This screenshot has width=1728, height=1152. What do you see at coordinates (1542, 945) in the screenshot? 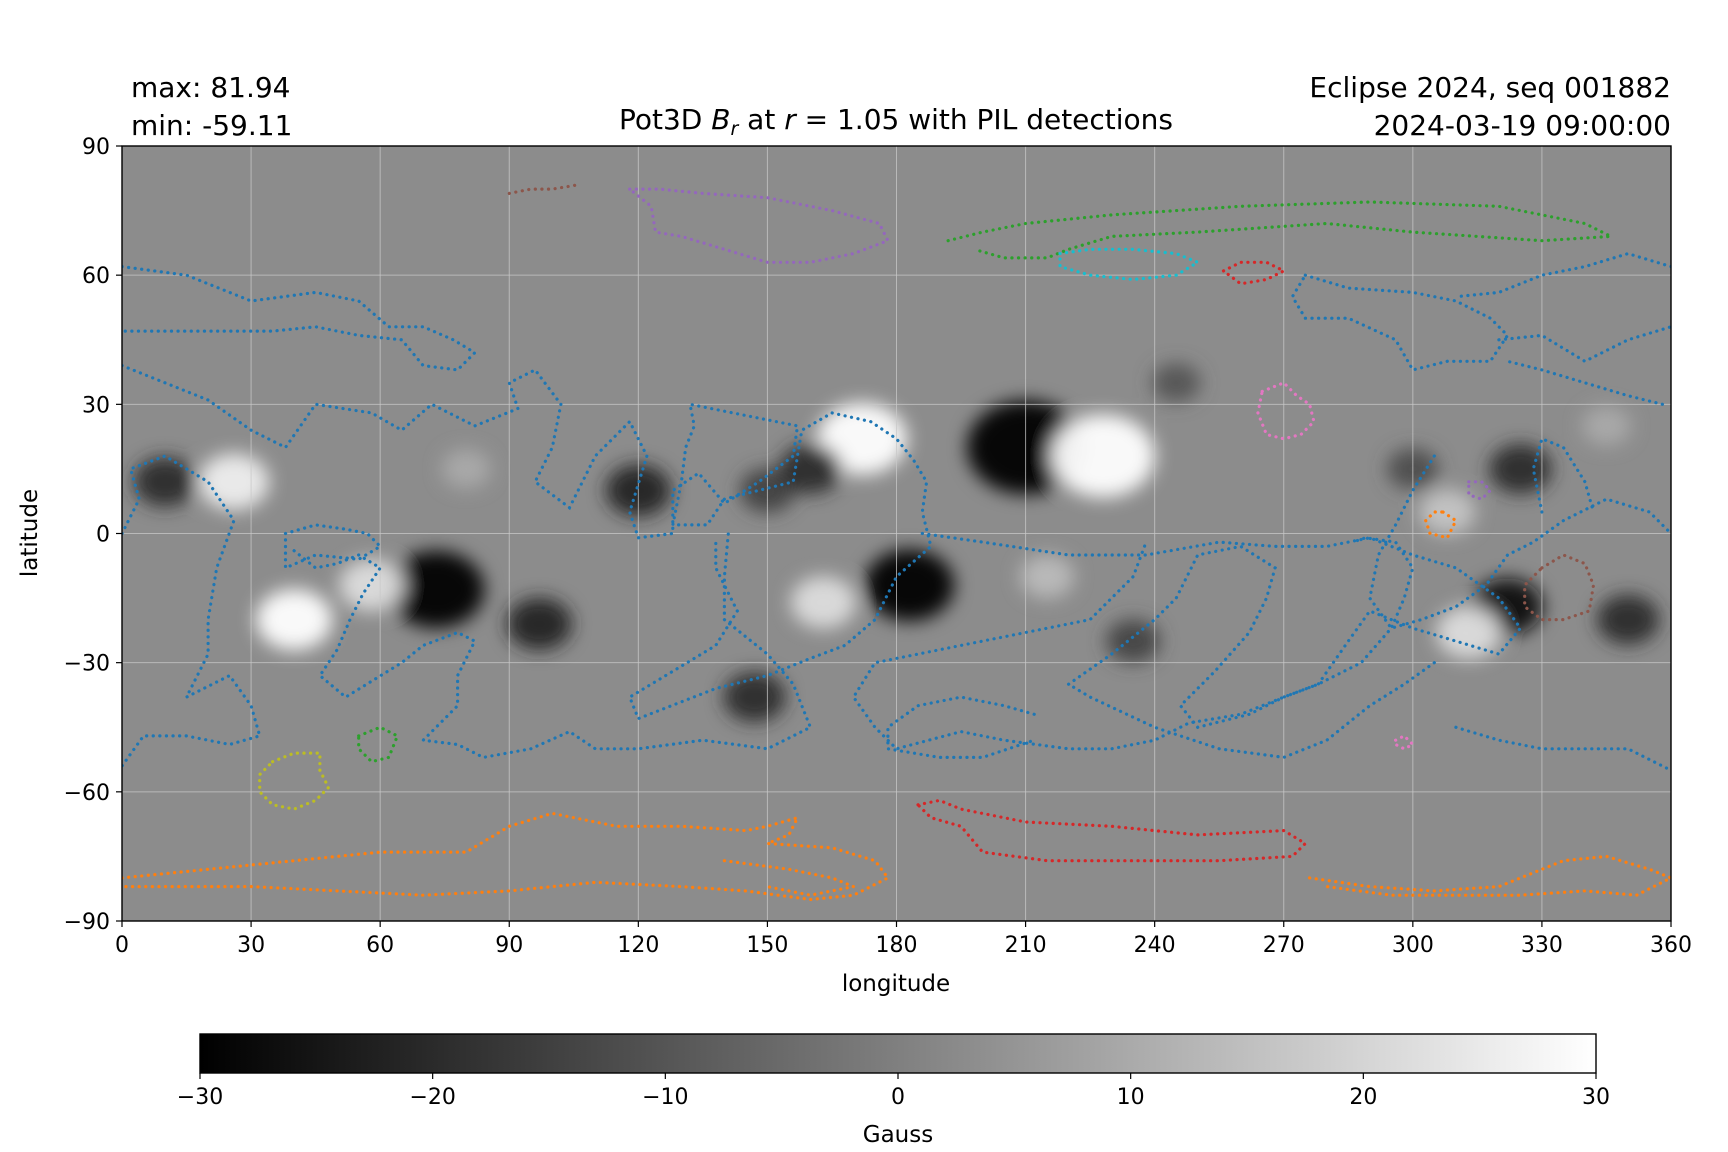
I see `x-tick-label: 330` at bounding box center [1542, 945].